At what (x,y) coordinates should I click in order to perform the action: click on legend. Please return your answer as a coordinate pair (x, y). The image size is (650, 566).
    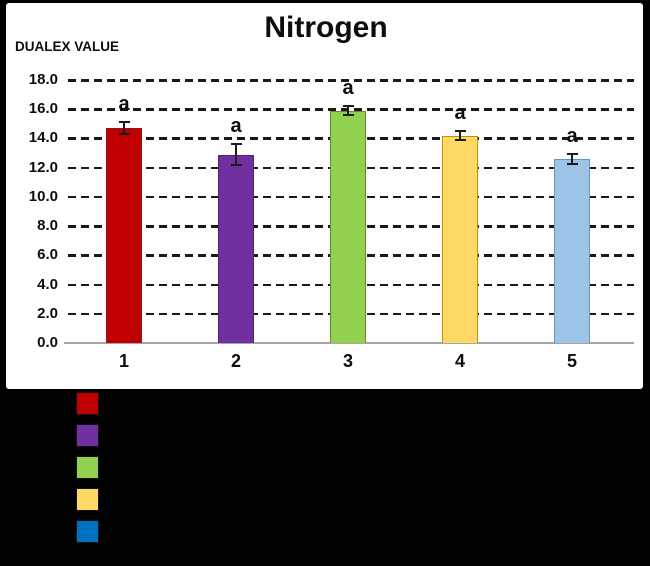
    Looking at the image, I should click on (87, 472).